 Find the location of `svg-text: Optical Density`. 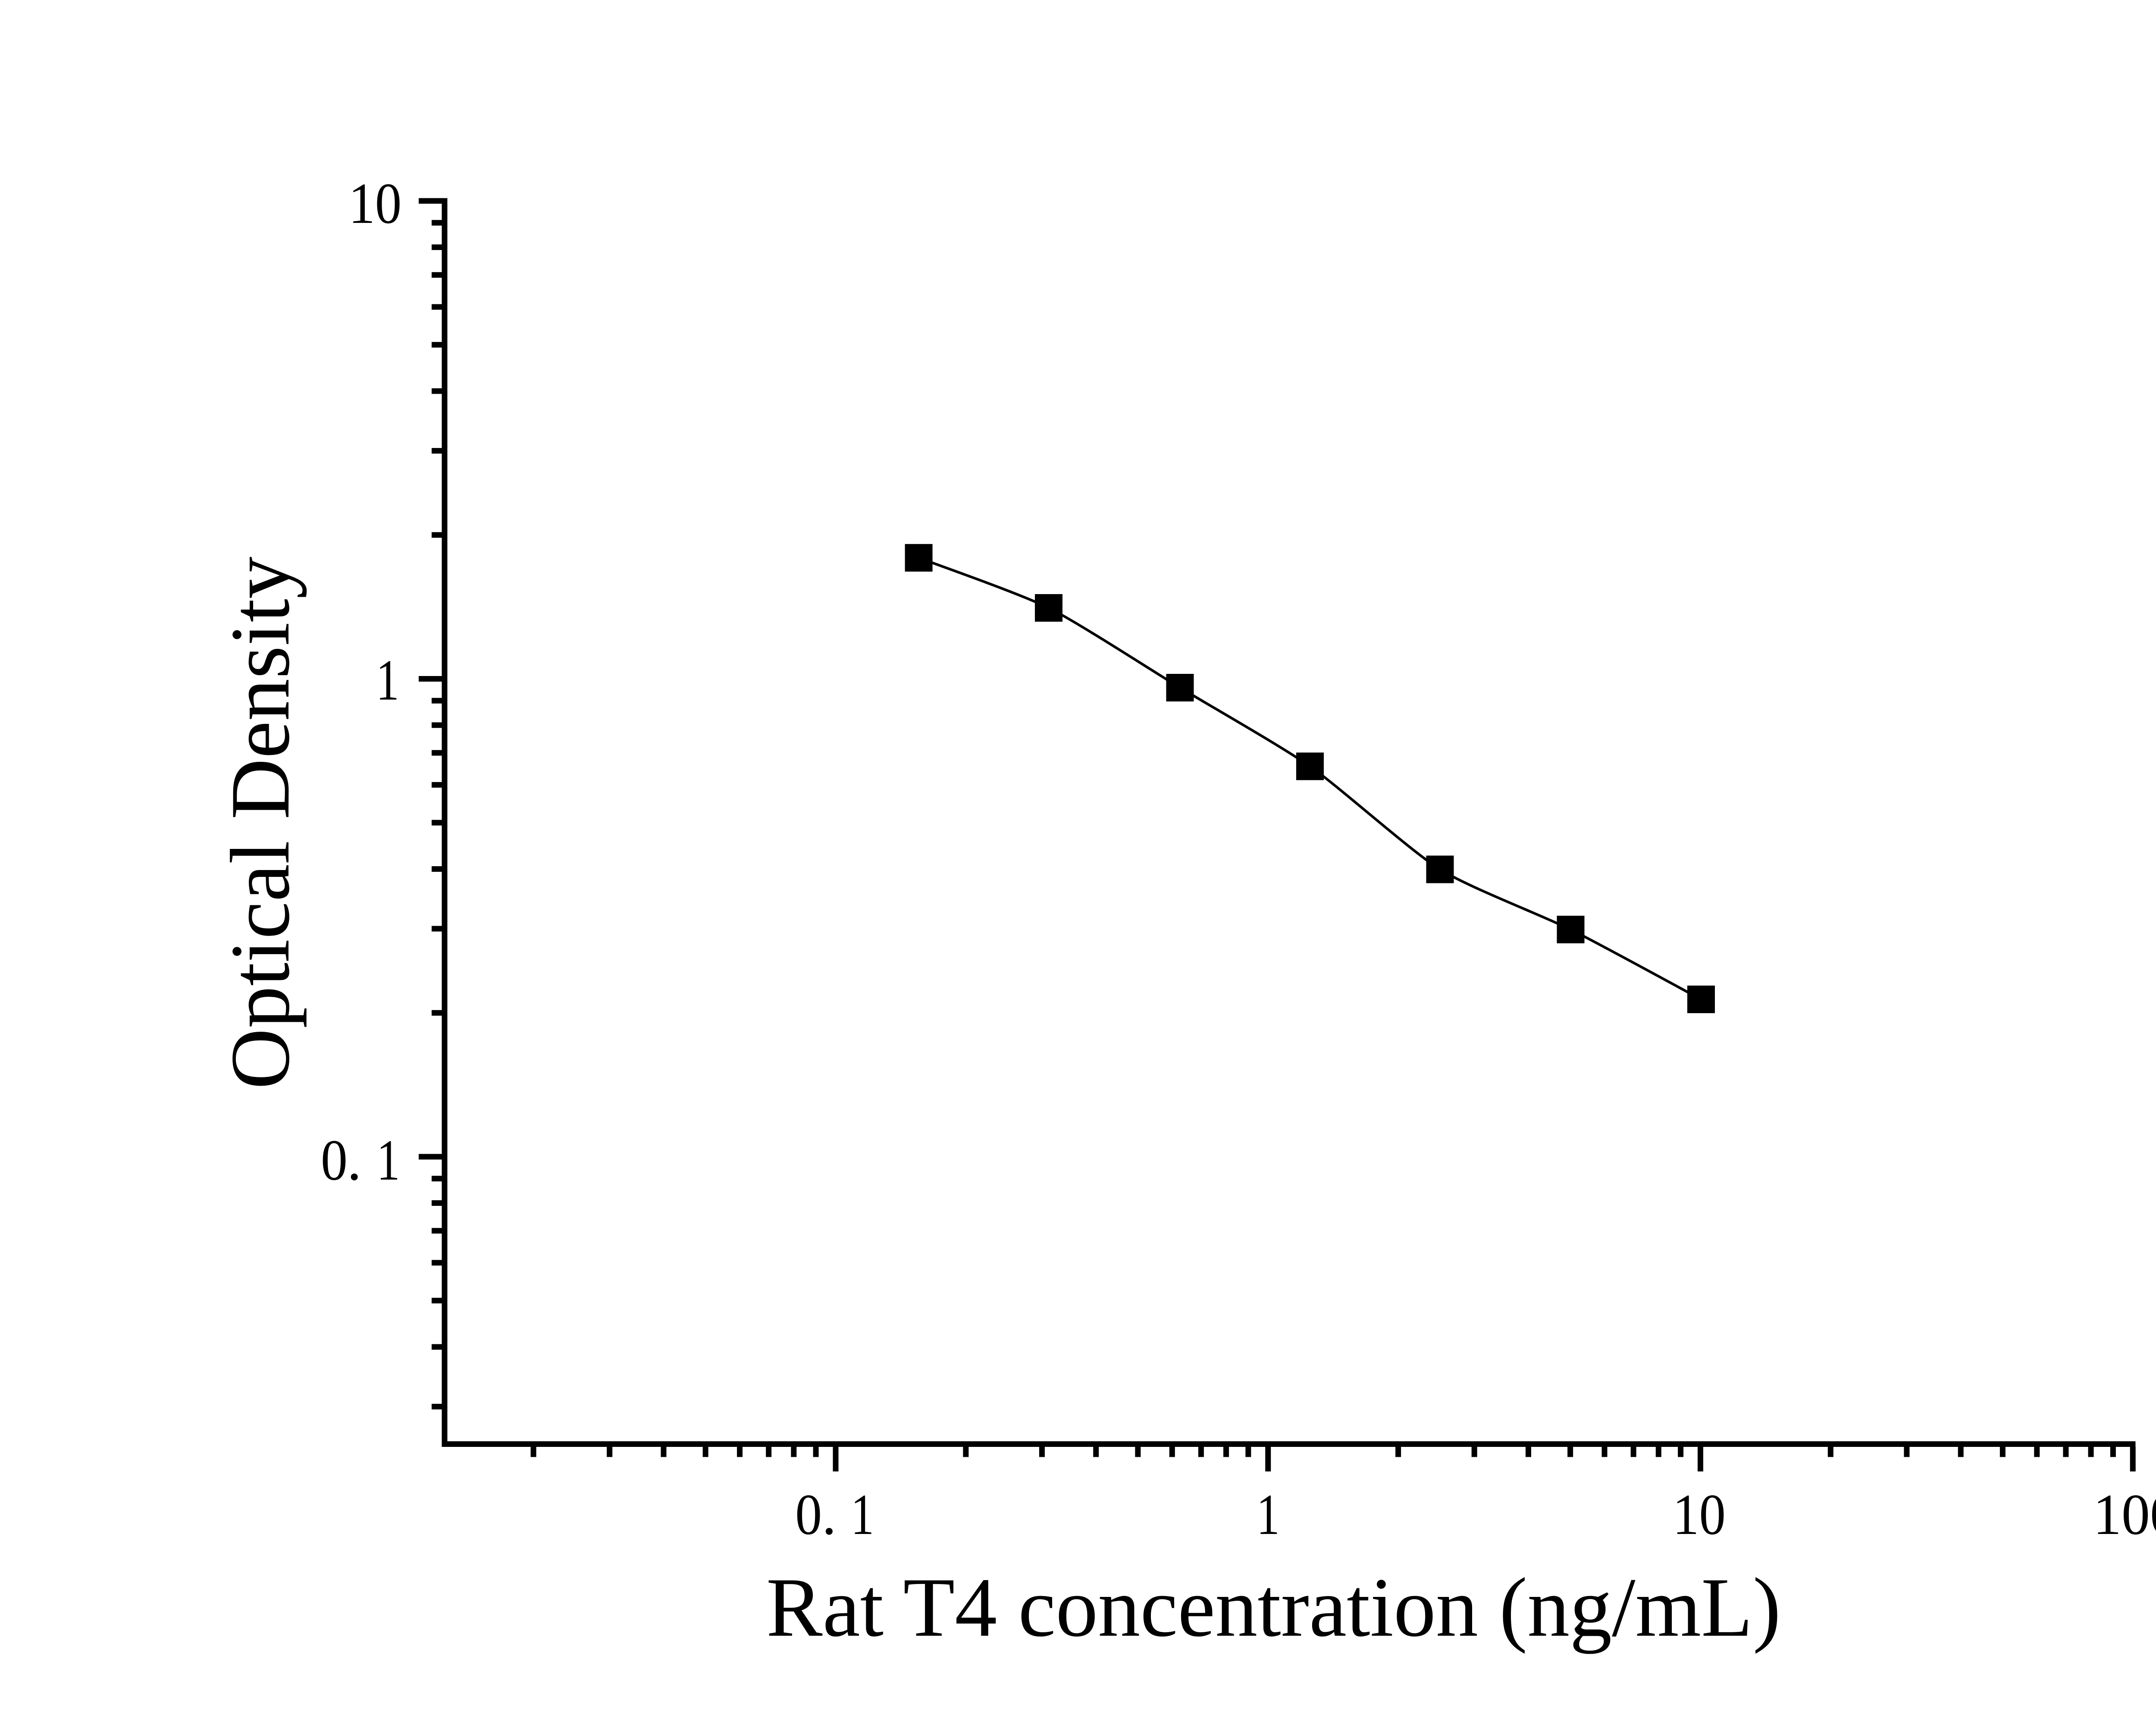

svg-text: Optical Density is located at coordinates (260, 823).